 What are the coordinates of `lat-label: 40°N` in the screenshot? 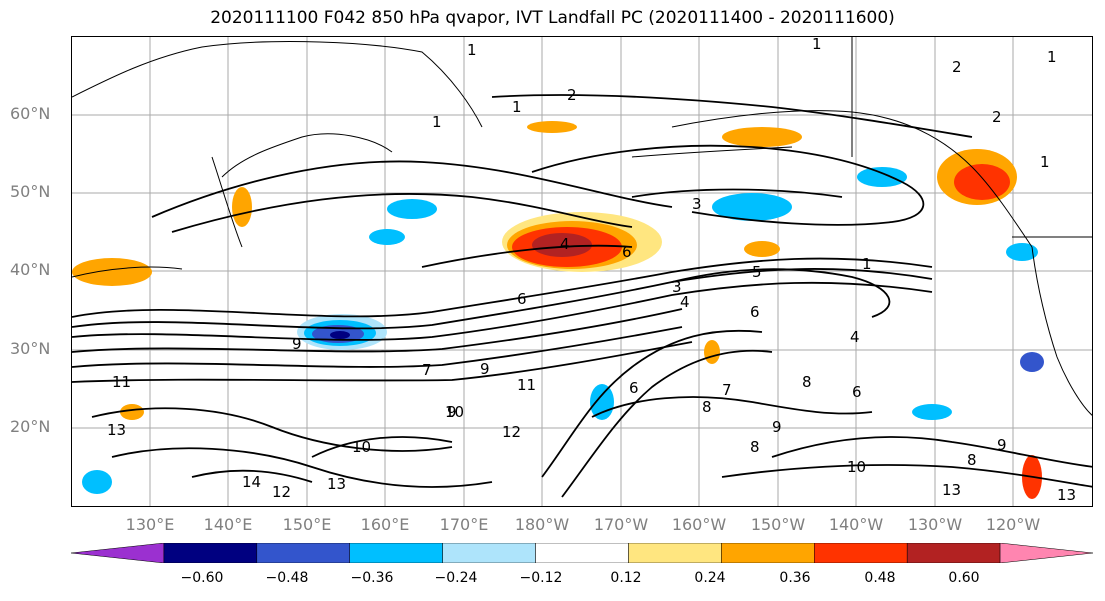 It's located at (30, 269).